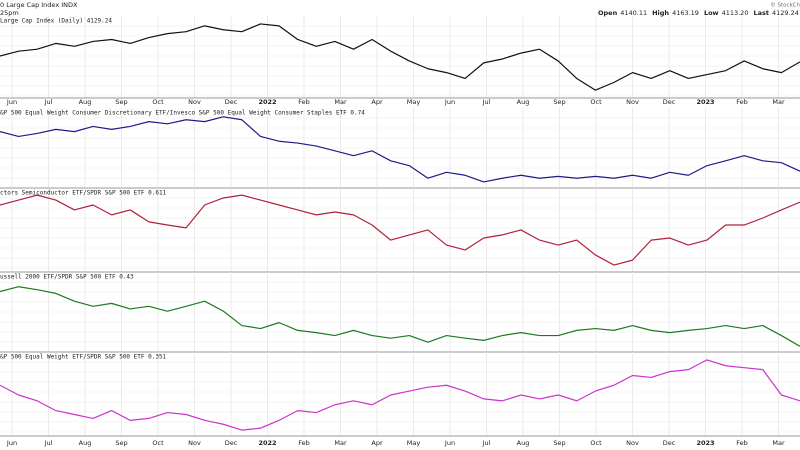 This screenshot has width=800, height=450. What do you see at coordinates (685, 13) in the screenshot?
I see `quote-value: 4163.19` at bounding box center [685, 13].